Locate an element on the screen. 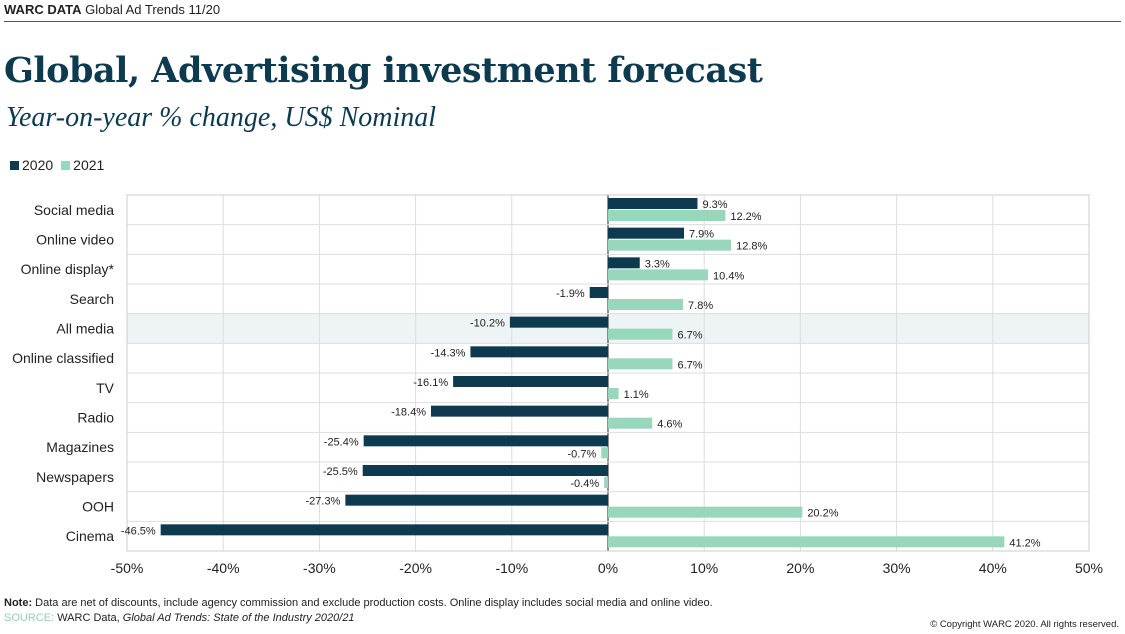 Image resolution: width=1125 pixels, height=634 pixels. data-label: -0.7% is located at coordinates (582, 454).